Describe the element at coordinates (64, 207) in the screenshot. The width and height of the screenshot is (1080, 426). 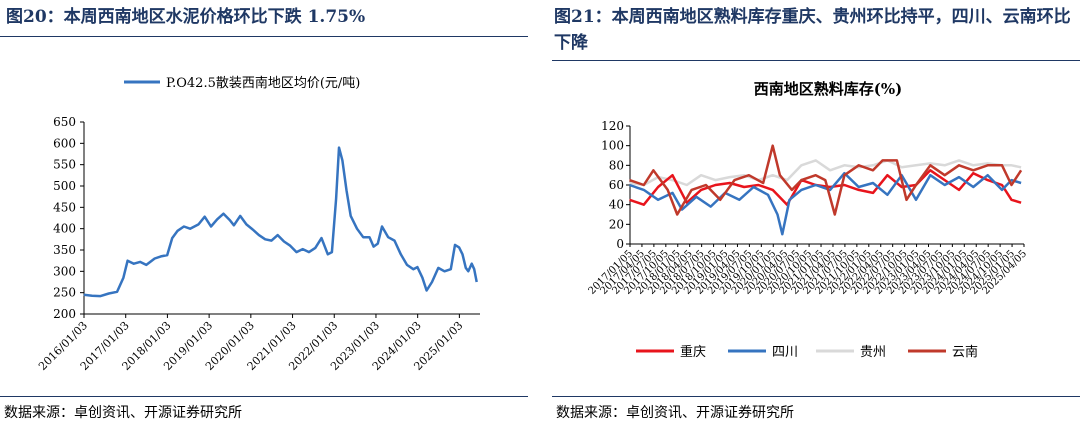
I see `y-tick-label: 450` at that location.